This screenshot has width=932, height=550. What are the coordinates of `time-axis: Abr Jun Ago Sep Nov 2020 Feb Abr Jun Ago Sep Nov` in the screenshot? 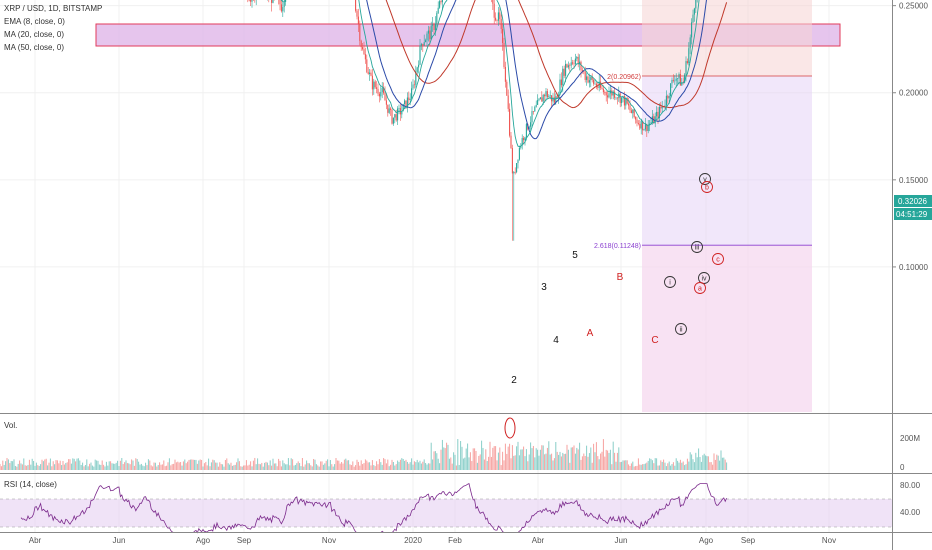 It's located at (432, 540).